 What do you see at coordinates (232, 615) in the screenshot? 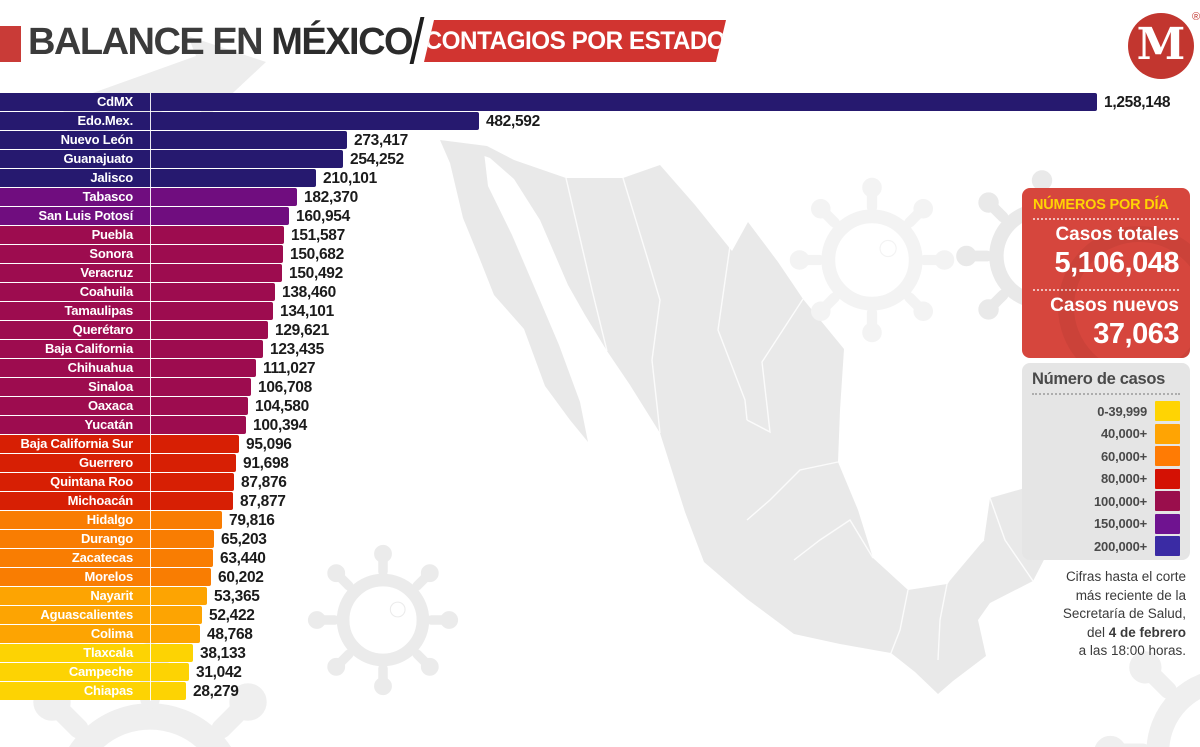
I see `bar-value: 52,422` at bounding box center [232, 615].